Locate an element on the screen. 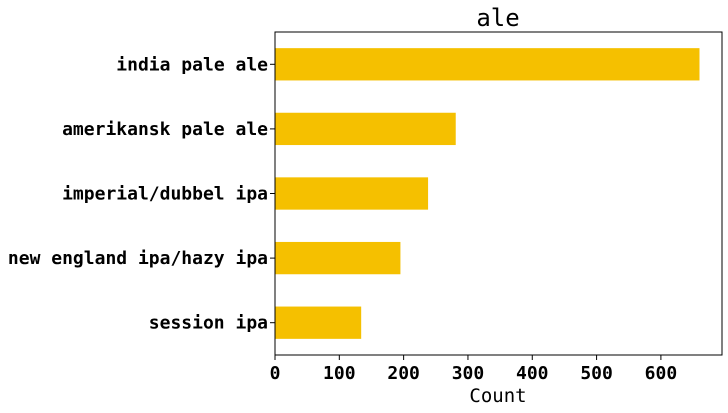 This screenshot has width=728, height=413. x-axis: 0 100 200 300 400 500 600 is located at coordinates (474, 369).